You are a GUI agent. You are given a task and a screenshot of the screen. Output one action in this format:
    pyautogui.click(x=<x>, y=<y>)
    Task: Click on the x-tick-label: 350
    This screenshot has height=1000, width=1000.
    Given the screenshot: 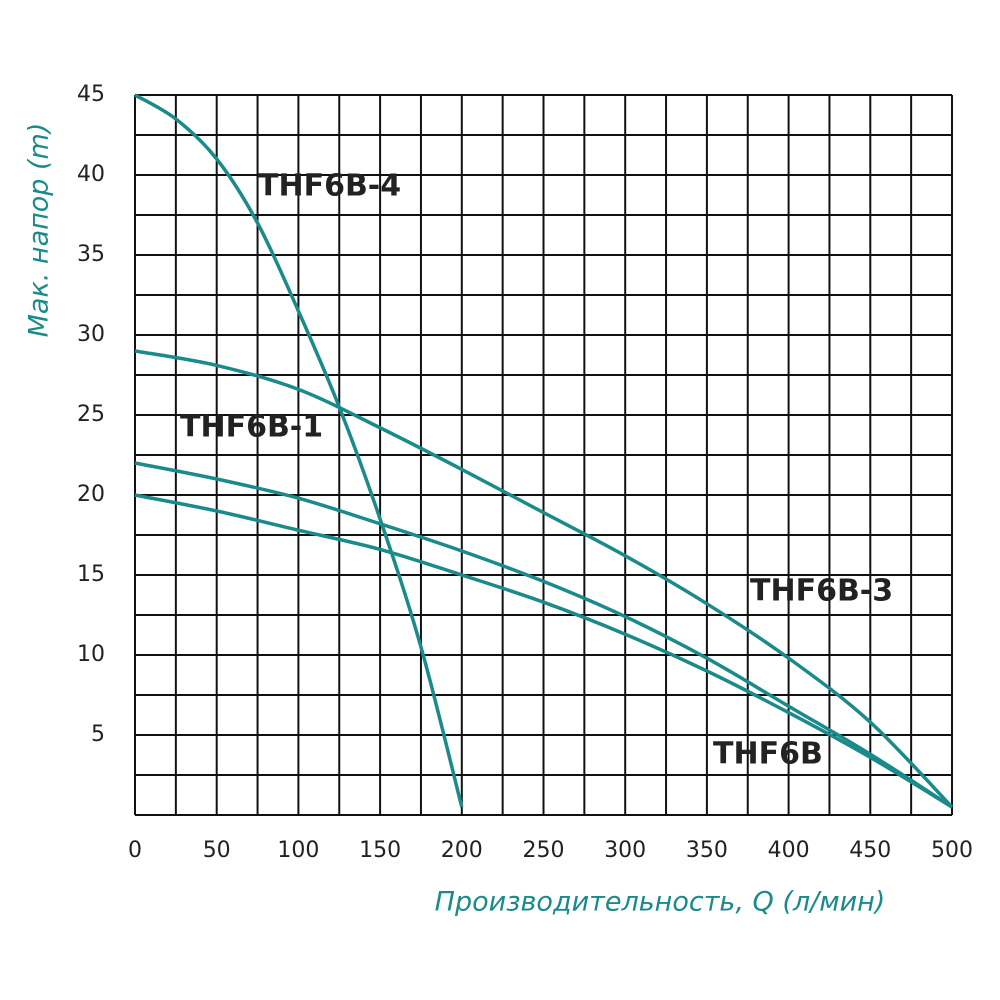 What is the action you would take?
    pyautogui.click(x=707, y=850)
    